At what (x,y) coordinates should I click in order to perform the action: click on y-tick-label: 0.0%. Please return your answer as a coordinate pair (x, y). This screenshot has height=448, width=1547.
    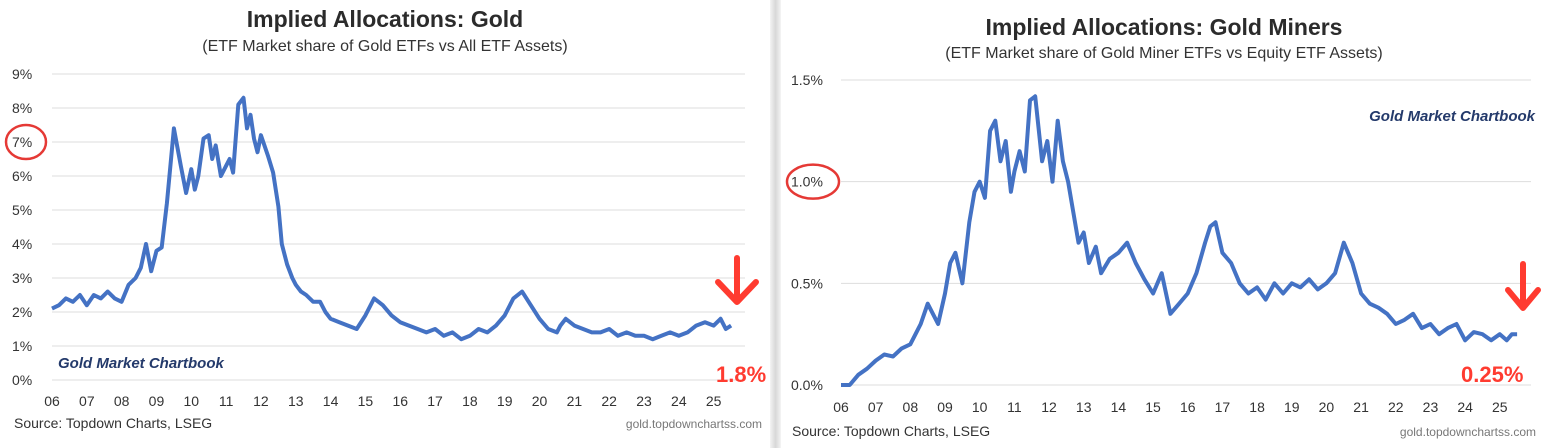
    Looking at the image, I should click on (807, 385).